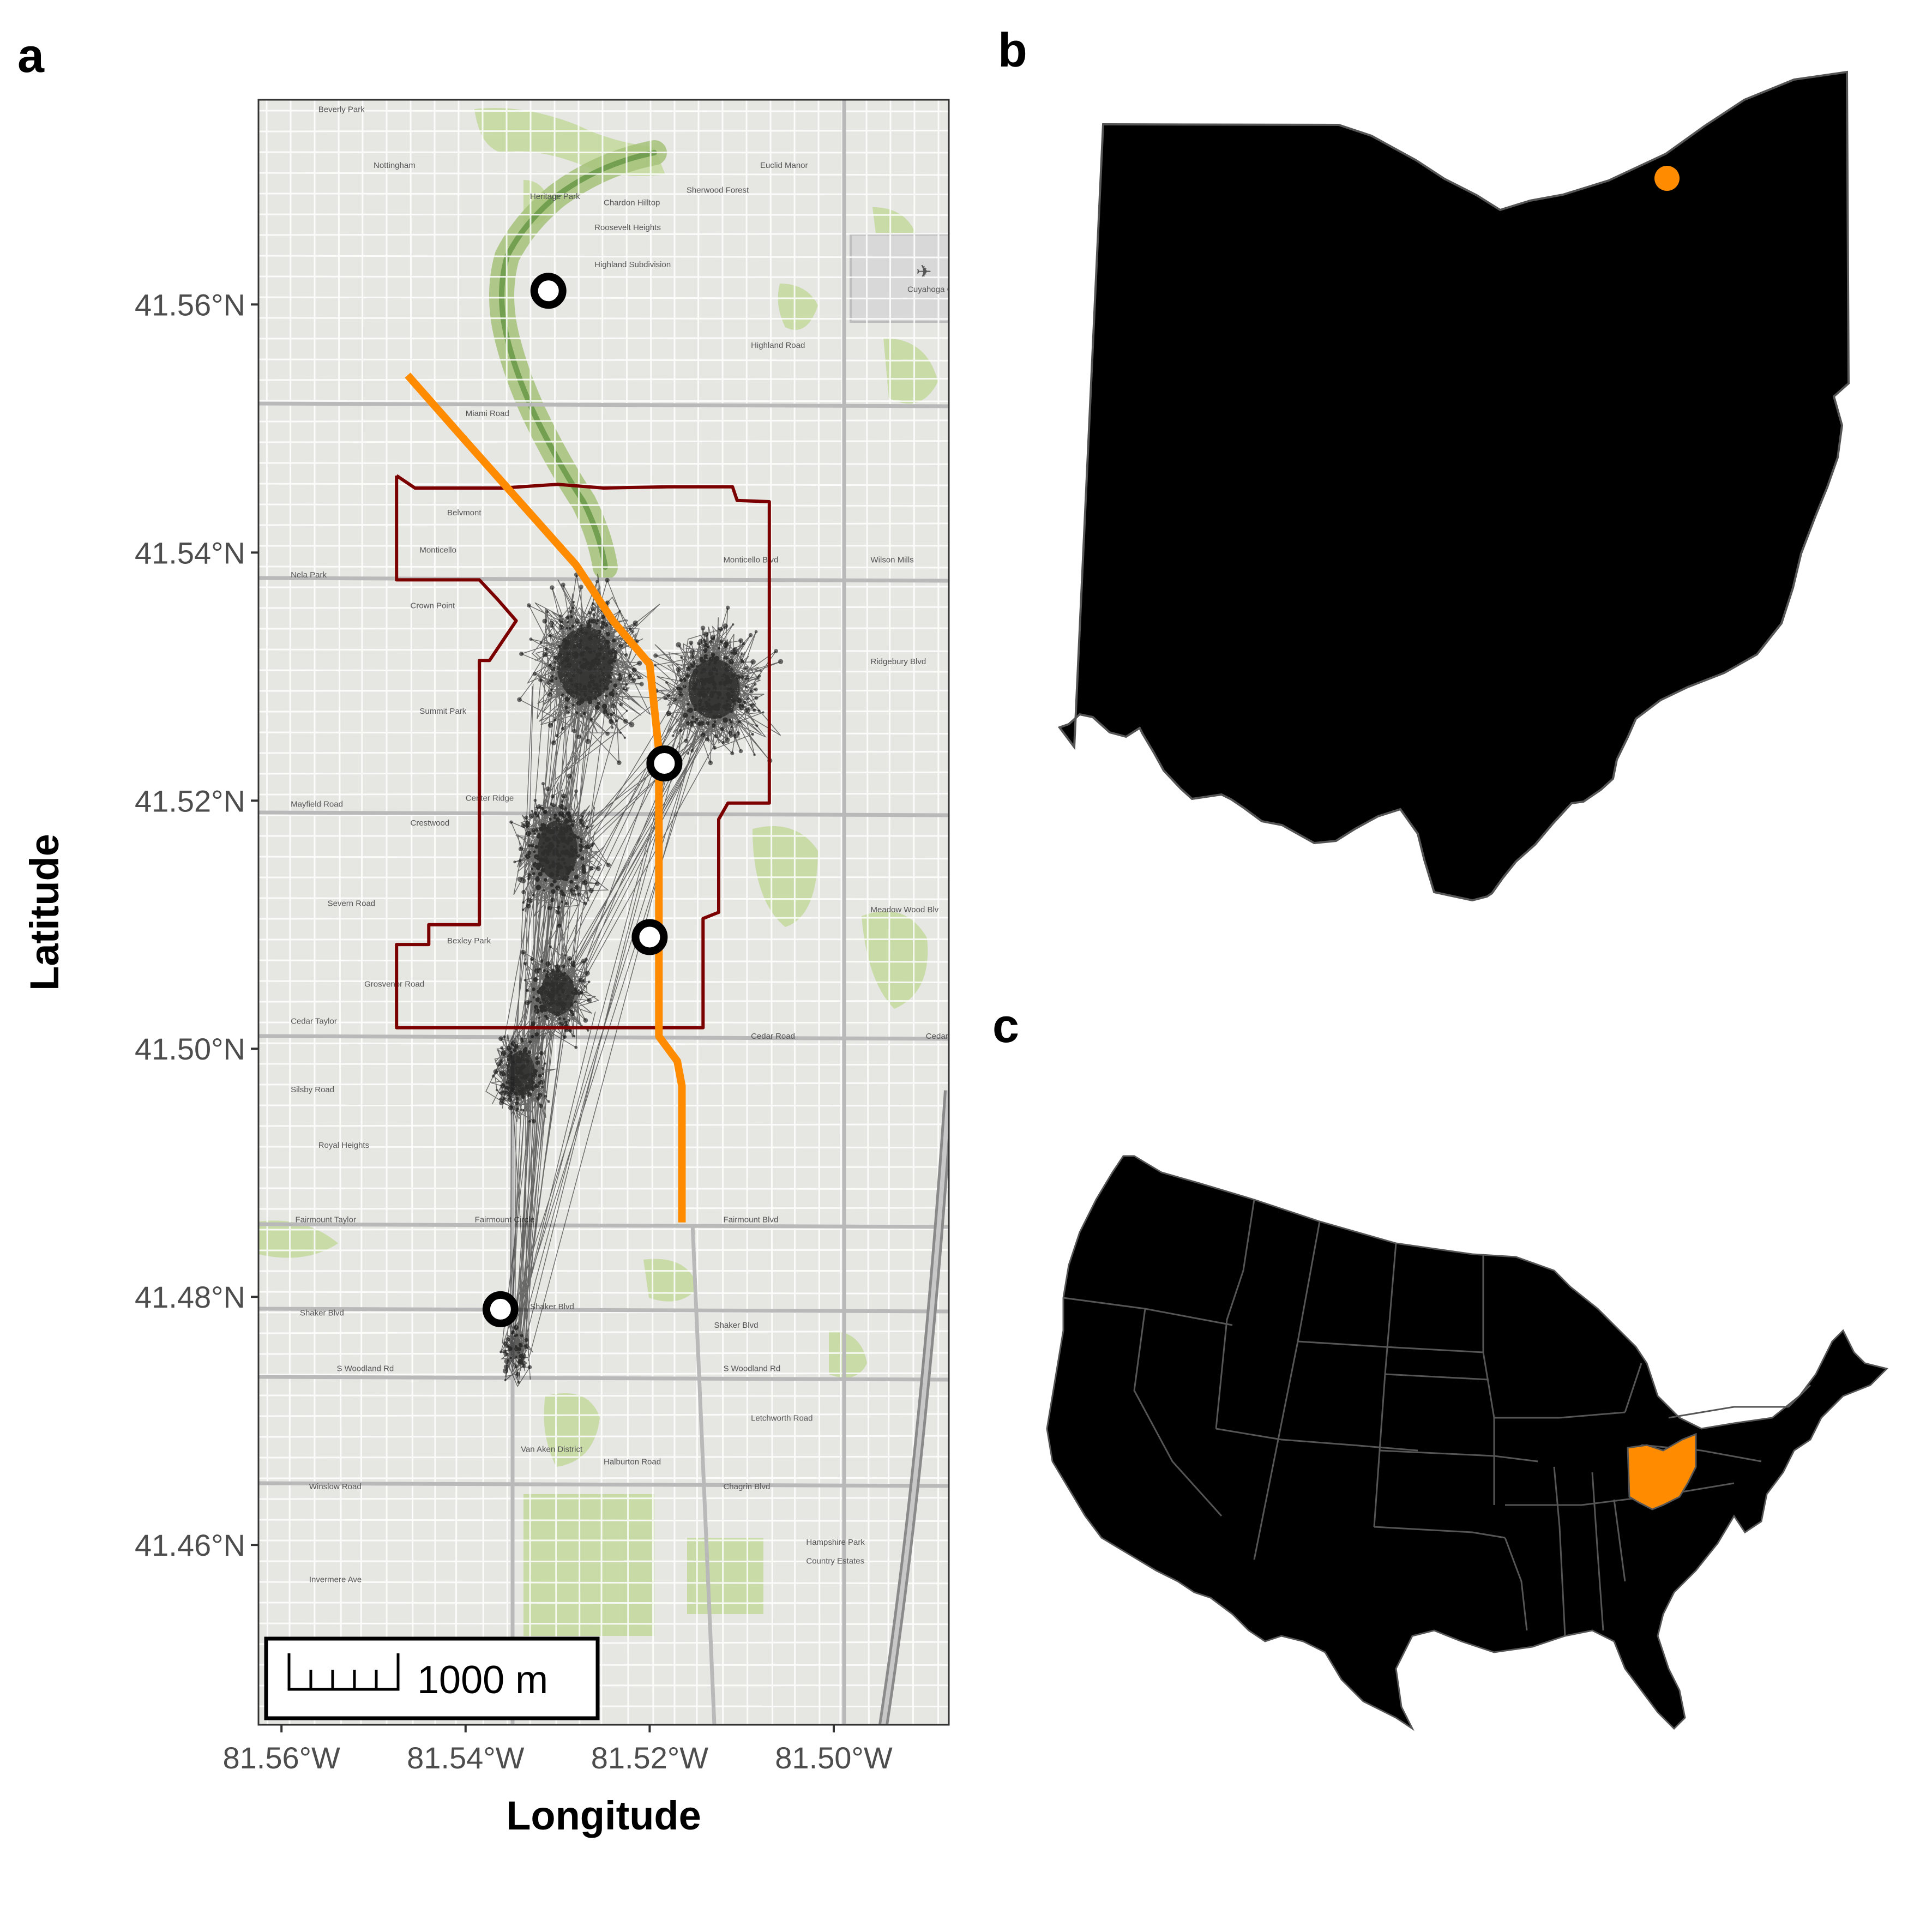 Image resolution: width=1932 pixels, height=1932 pixels. What do you see at coordinates (773, 1036) in the screenshot?
I see `map-label: Cedar Road` at bounding box center [773, 1036].